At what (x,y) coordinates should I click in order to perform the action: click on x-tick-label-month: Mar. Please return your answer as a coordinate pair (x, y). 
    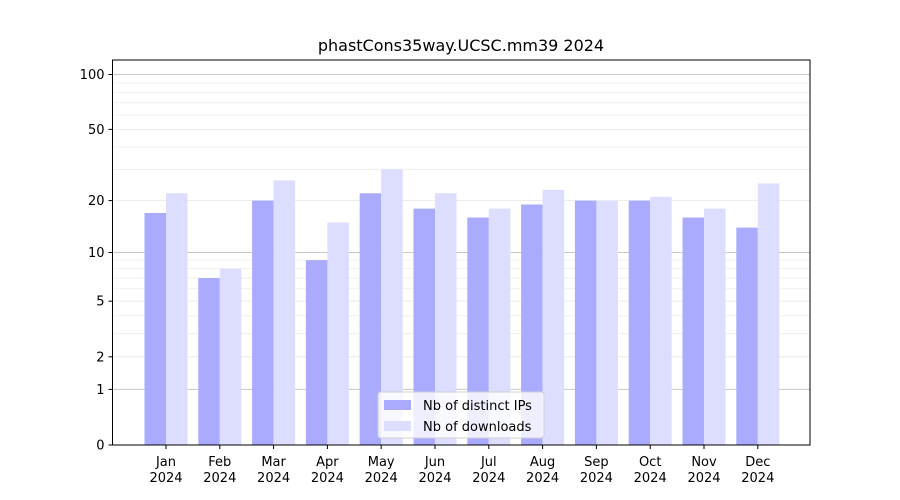
    Looking at the image, I should click on (273, 462).